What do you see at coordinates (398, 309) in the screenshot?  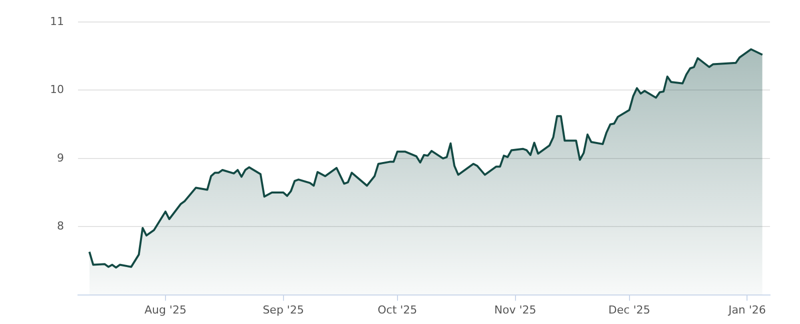 I see `x-tick-label: Oct '25` at bounding box center [398, 309].